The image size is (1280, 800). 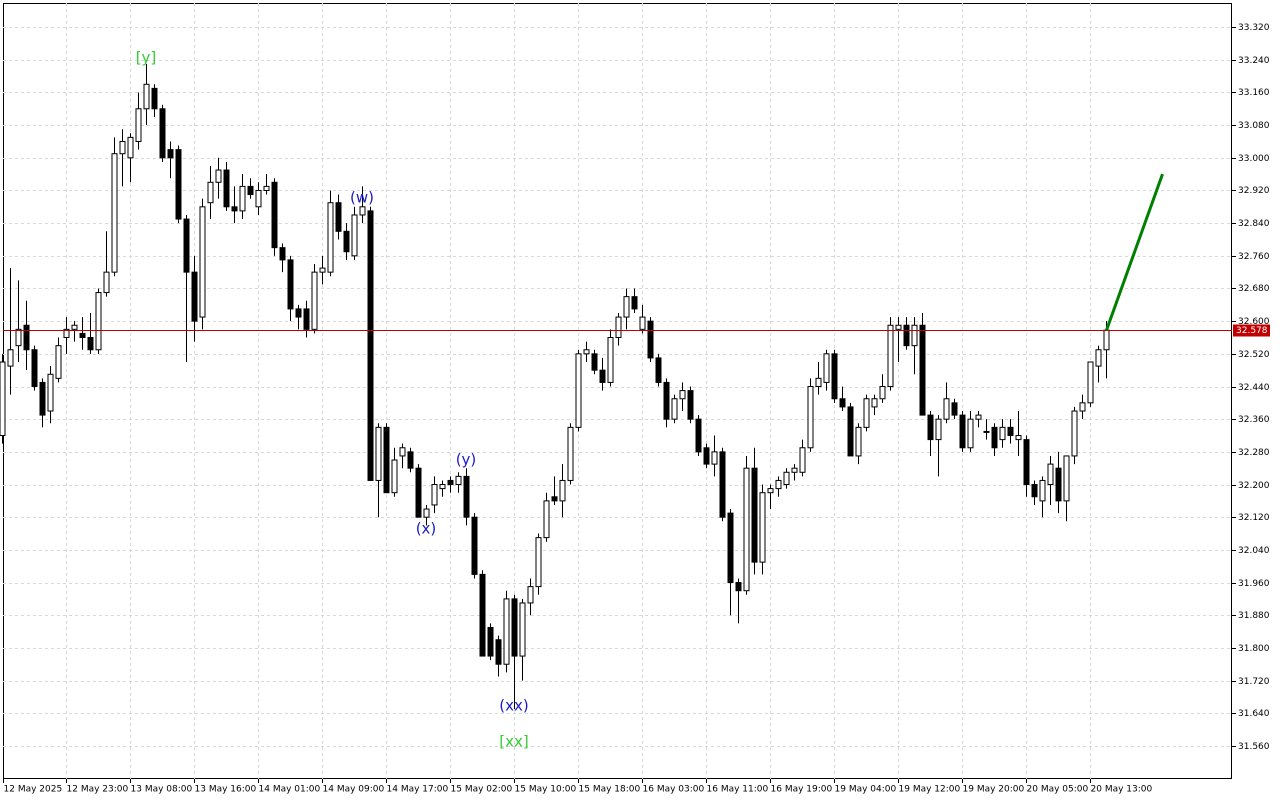 What do you see at coordinates (1254, 682) in the screenshot?
I see `y-tick-label: 31.720` at bounding box center [1254, 682].